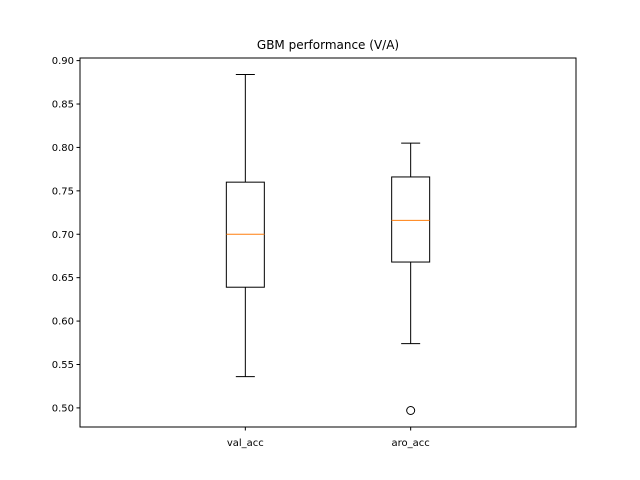 Image resolution: width=640 pixels, height=480 pixels. What do you see at coordinates (63, 365) in the screenshot?
I see `y-tick-label: 0.55` at bounding box center [63, 365].